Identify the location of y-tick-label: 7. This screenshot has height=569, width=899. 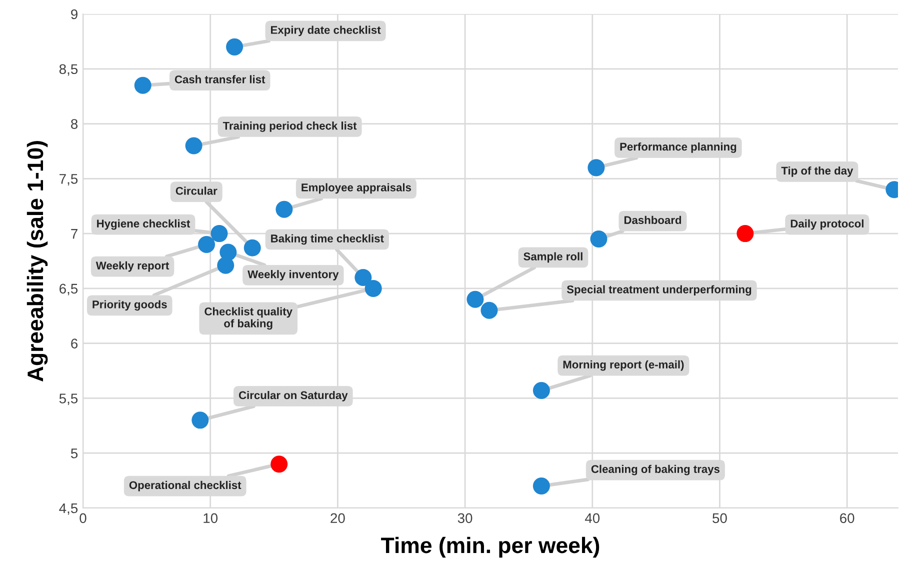
(74, 234).